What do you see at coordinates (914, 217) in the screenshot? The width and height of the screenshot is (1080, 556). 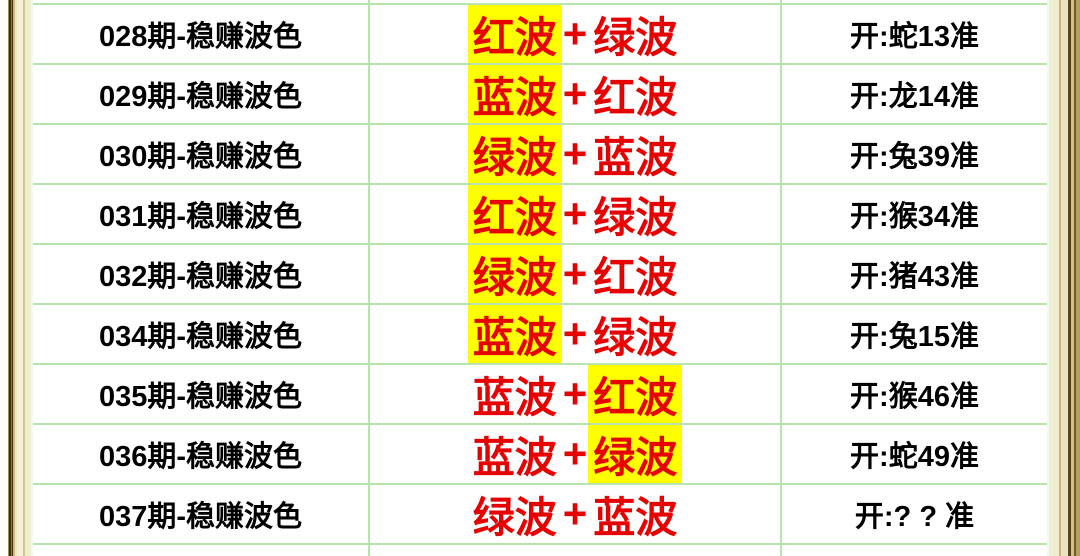 I see `result-label: 开:猴34准` at bounding box center [914, 217].